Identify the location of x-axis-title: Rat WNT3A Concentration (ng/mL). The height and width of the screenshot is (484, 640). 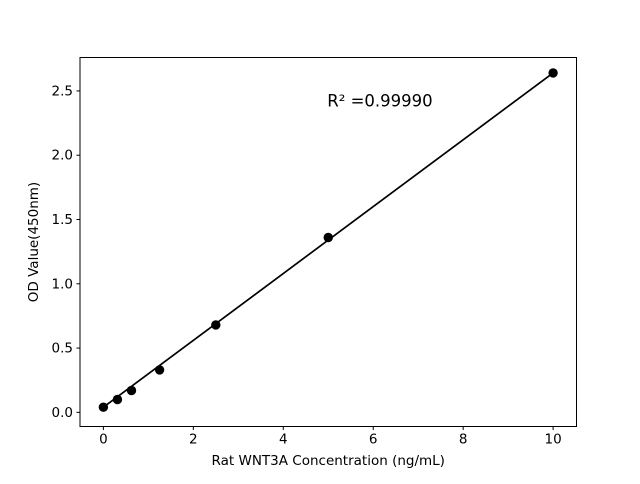
(328, 461).